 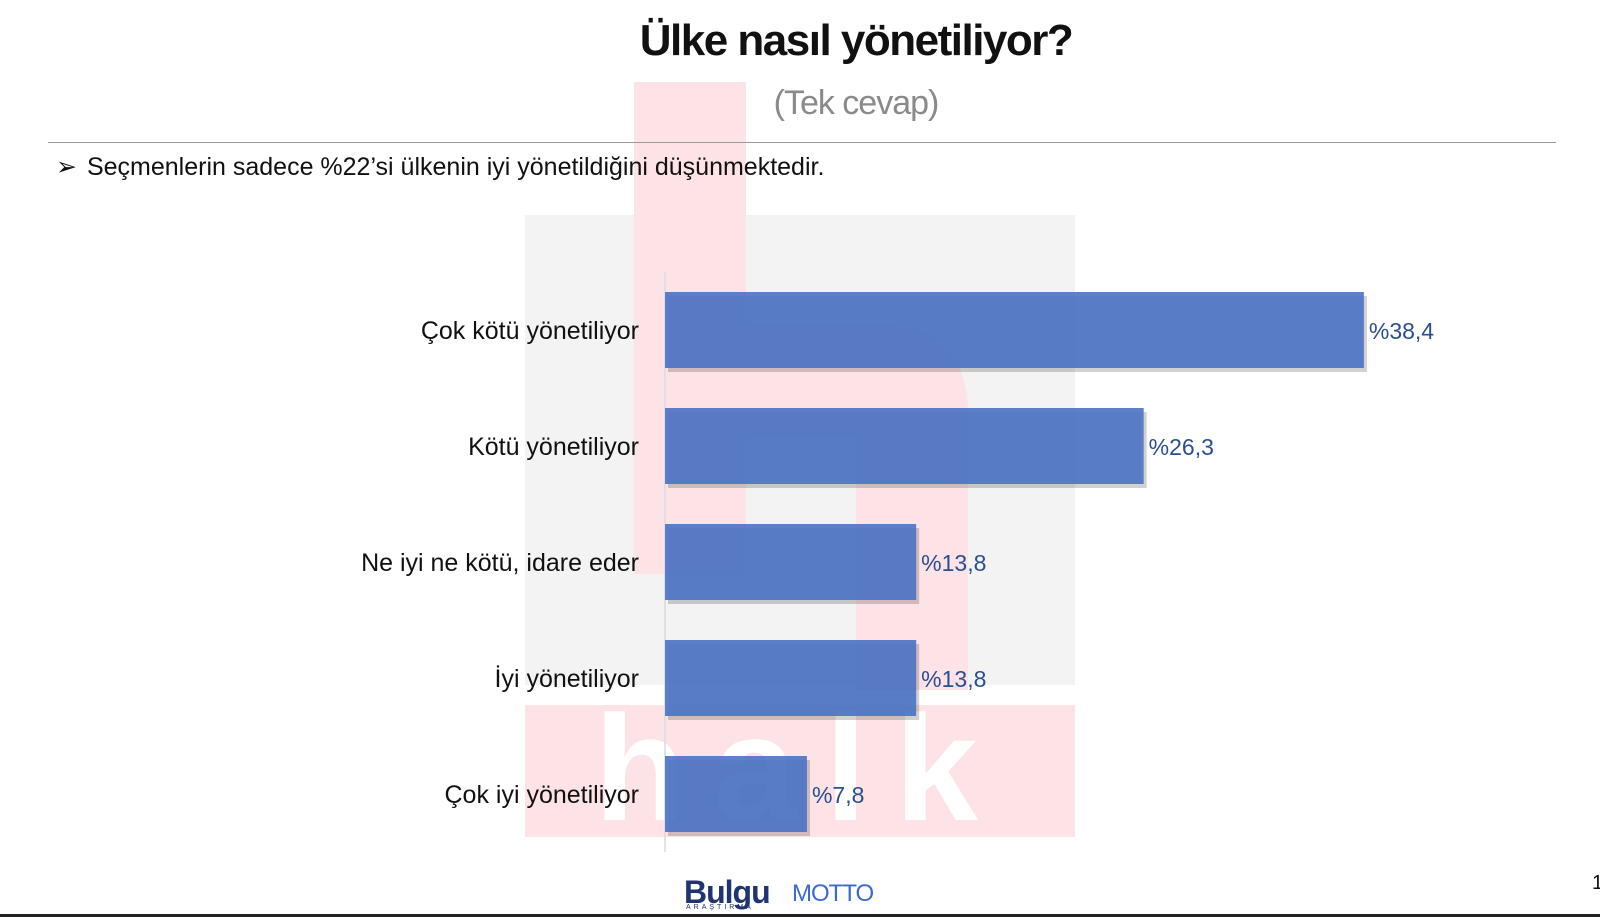 I want to click on bulgu-logo: Bulgu, so click(x=727, y=892).